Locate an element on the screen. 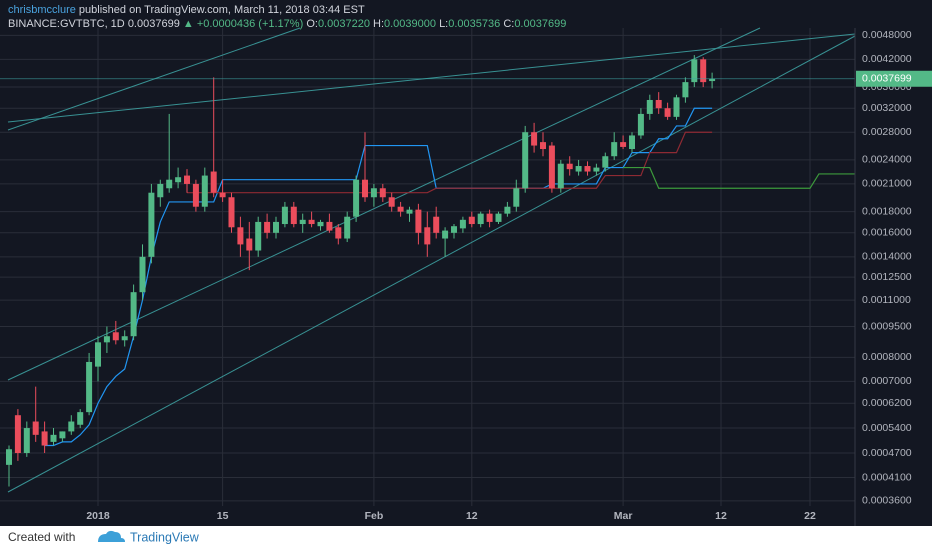 This screenshot has width=932, height=550. y-tick-label: 0.0012500 is located at coordinates (887, 277).